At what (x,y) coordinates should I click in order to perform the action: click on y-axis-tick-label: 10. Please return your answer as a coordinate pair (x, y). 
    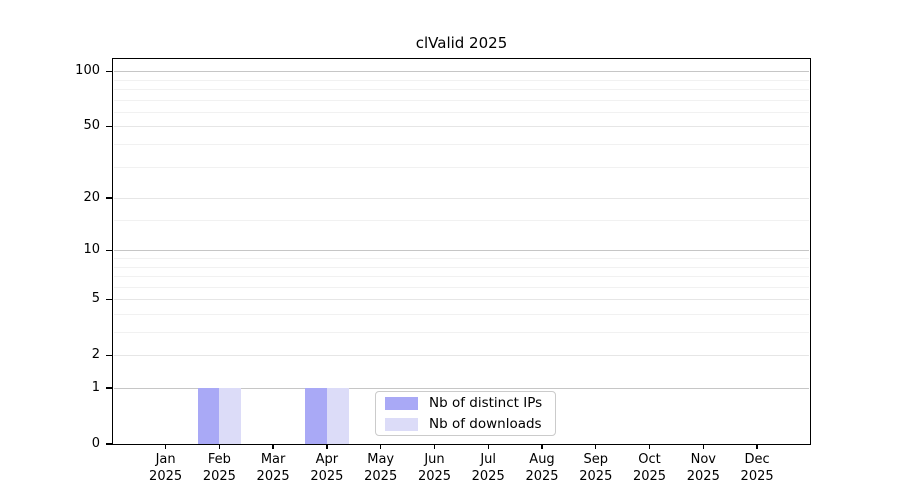
    Looking at the image, I should click on (91, 250).